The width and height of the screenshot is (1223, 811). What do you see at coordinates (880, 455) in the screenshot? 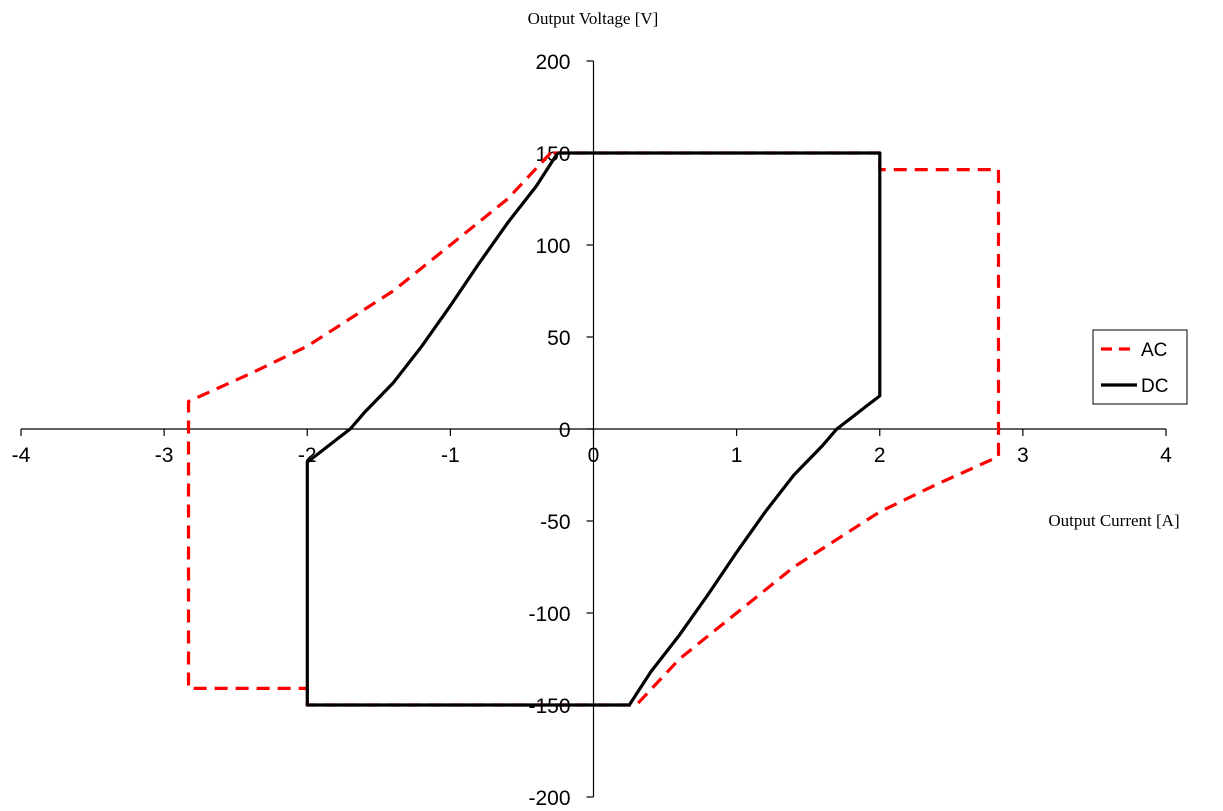
I see `x-tick-label: 2` at bounding box center [880, 455].